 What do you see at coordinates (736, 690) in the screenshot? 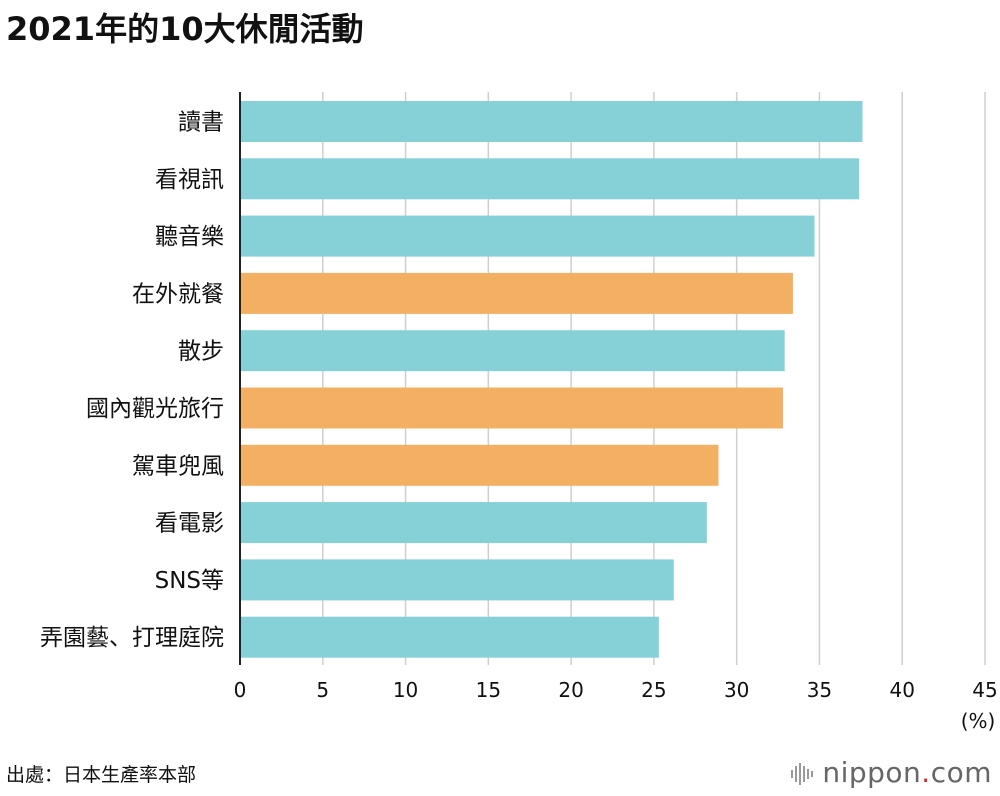
I see `x-tick-label: 30` at bounding box center [736, 690].